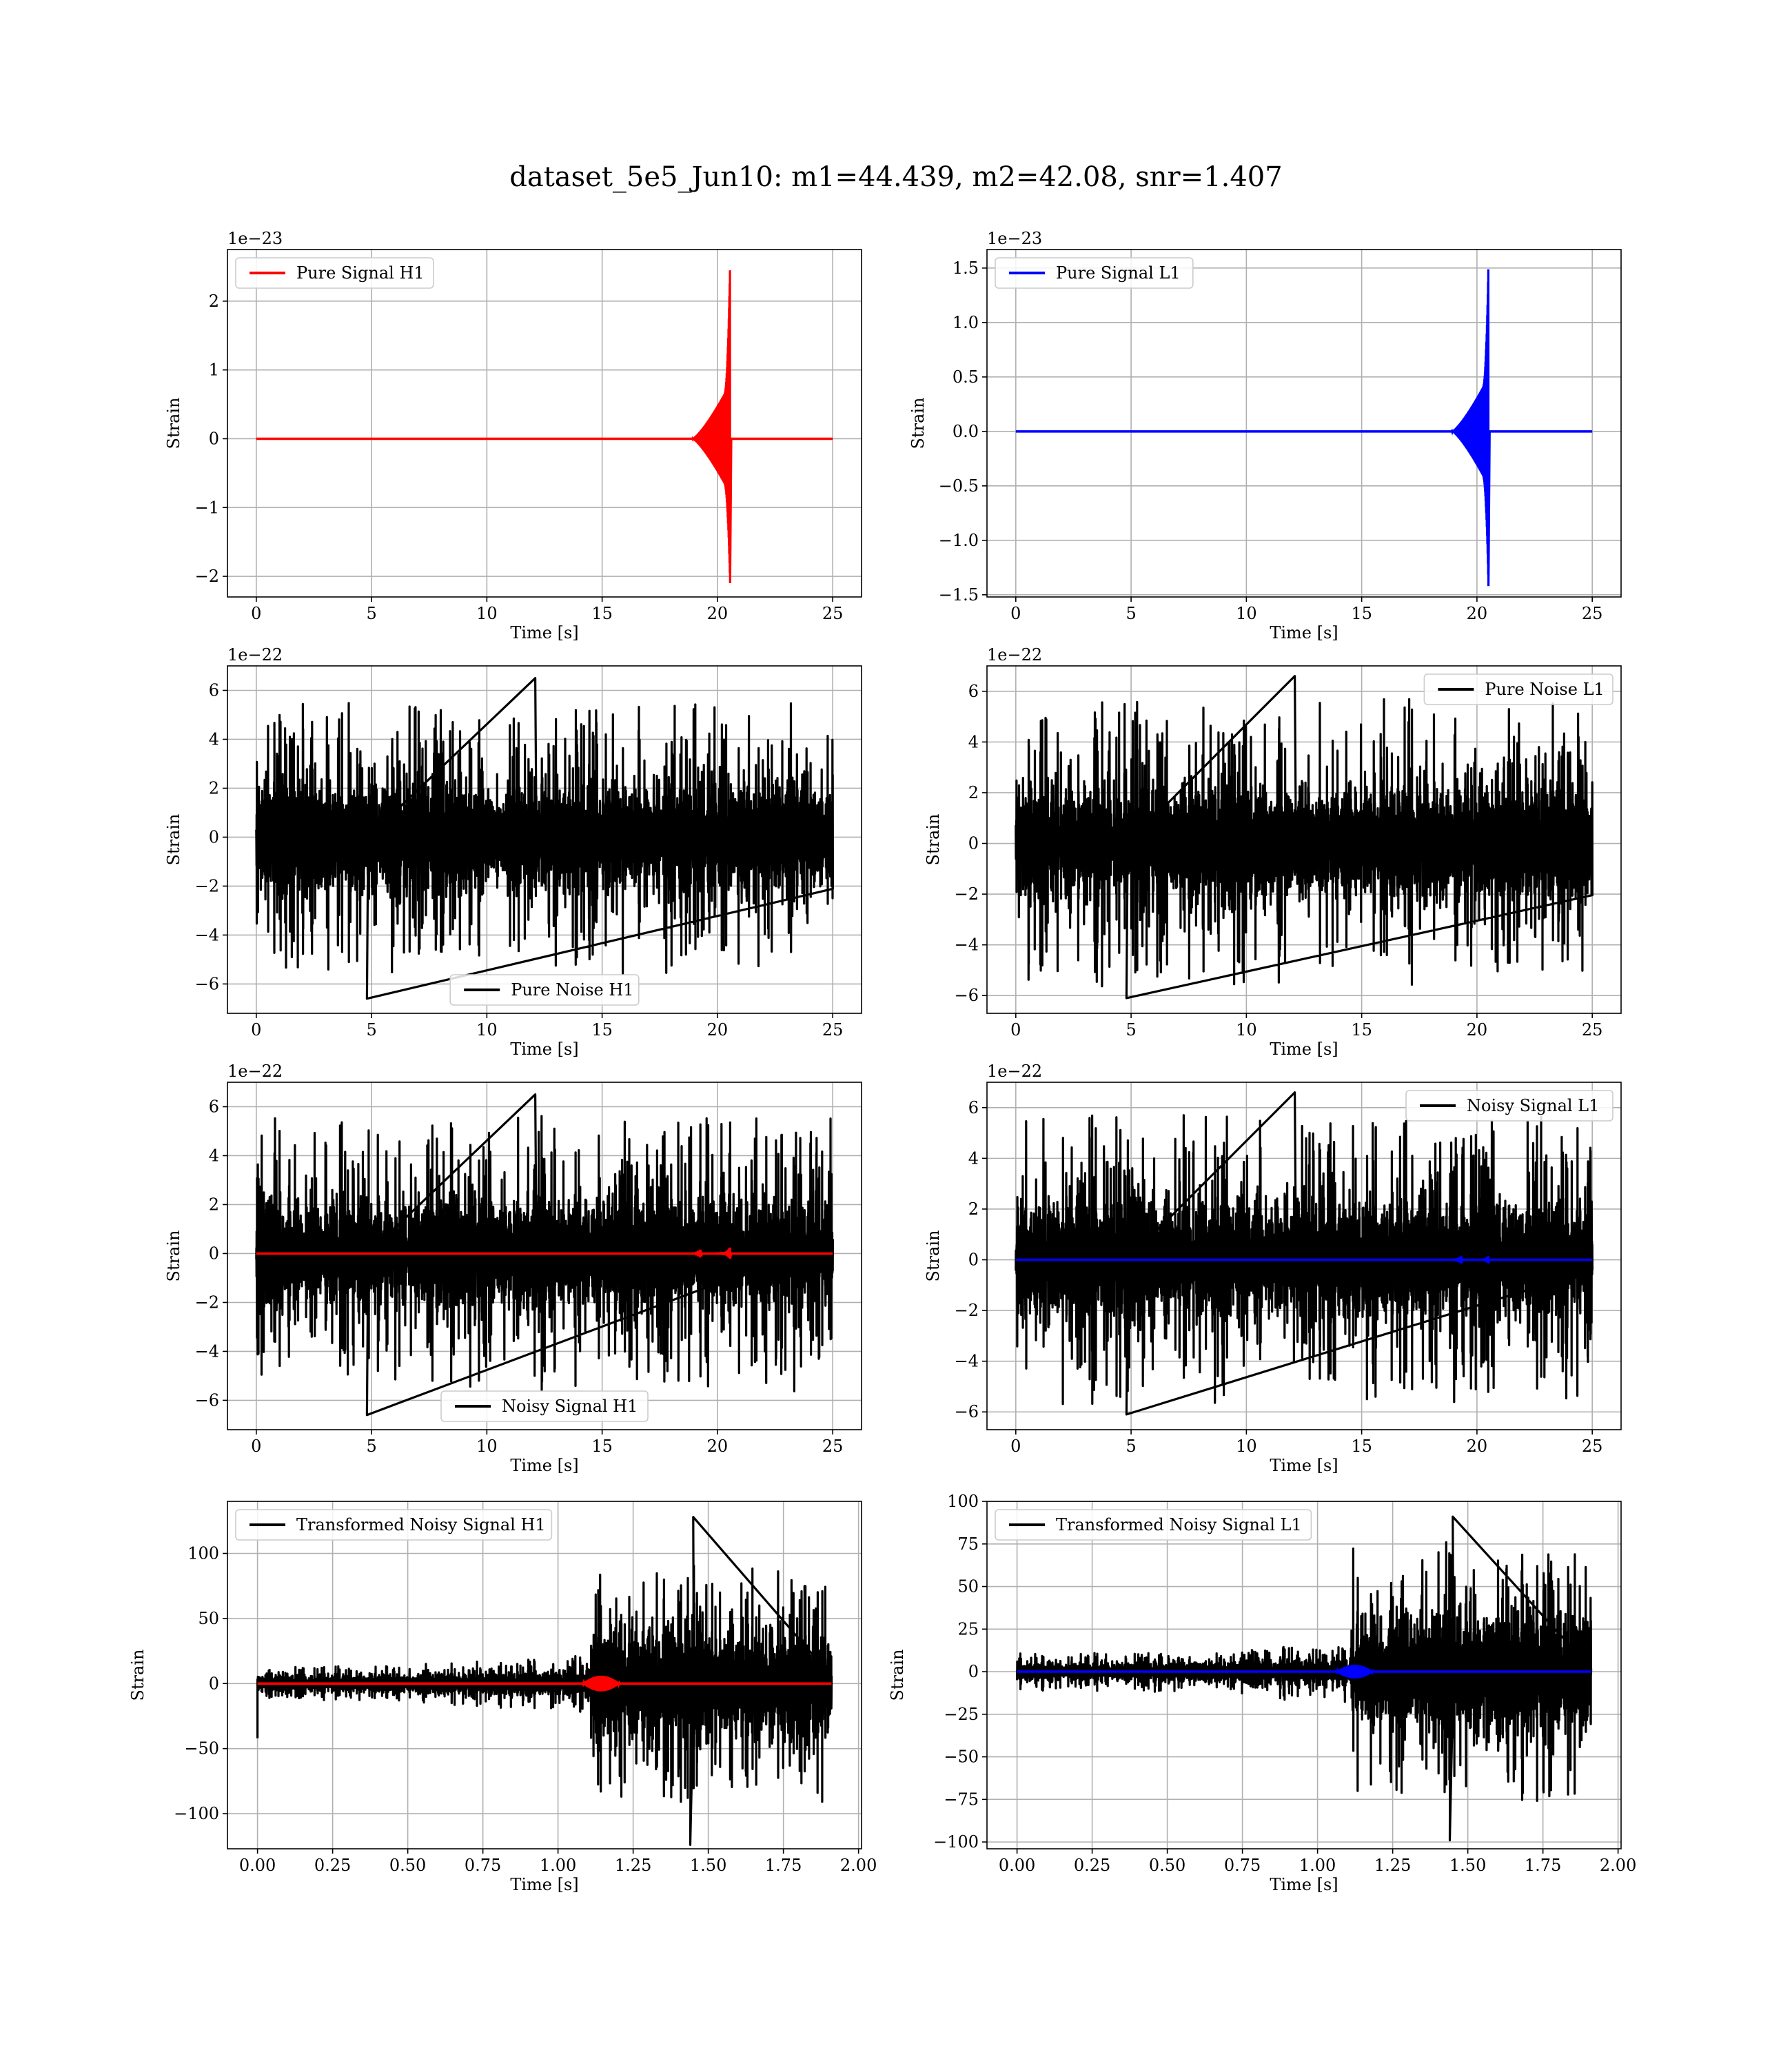  Describe the element at coordinates (214, 371) in the screenshot. I see `y-tick-label: 1` at that location.